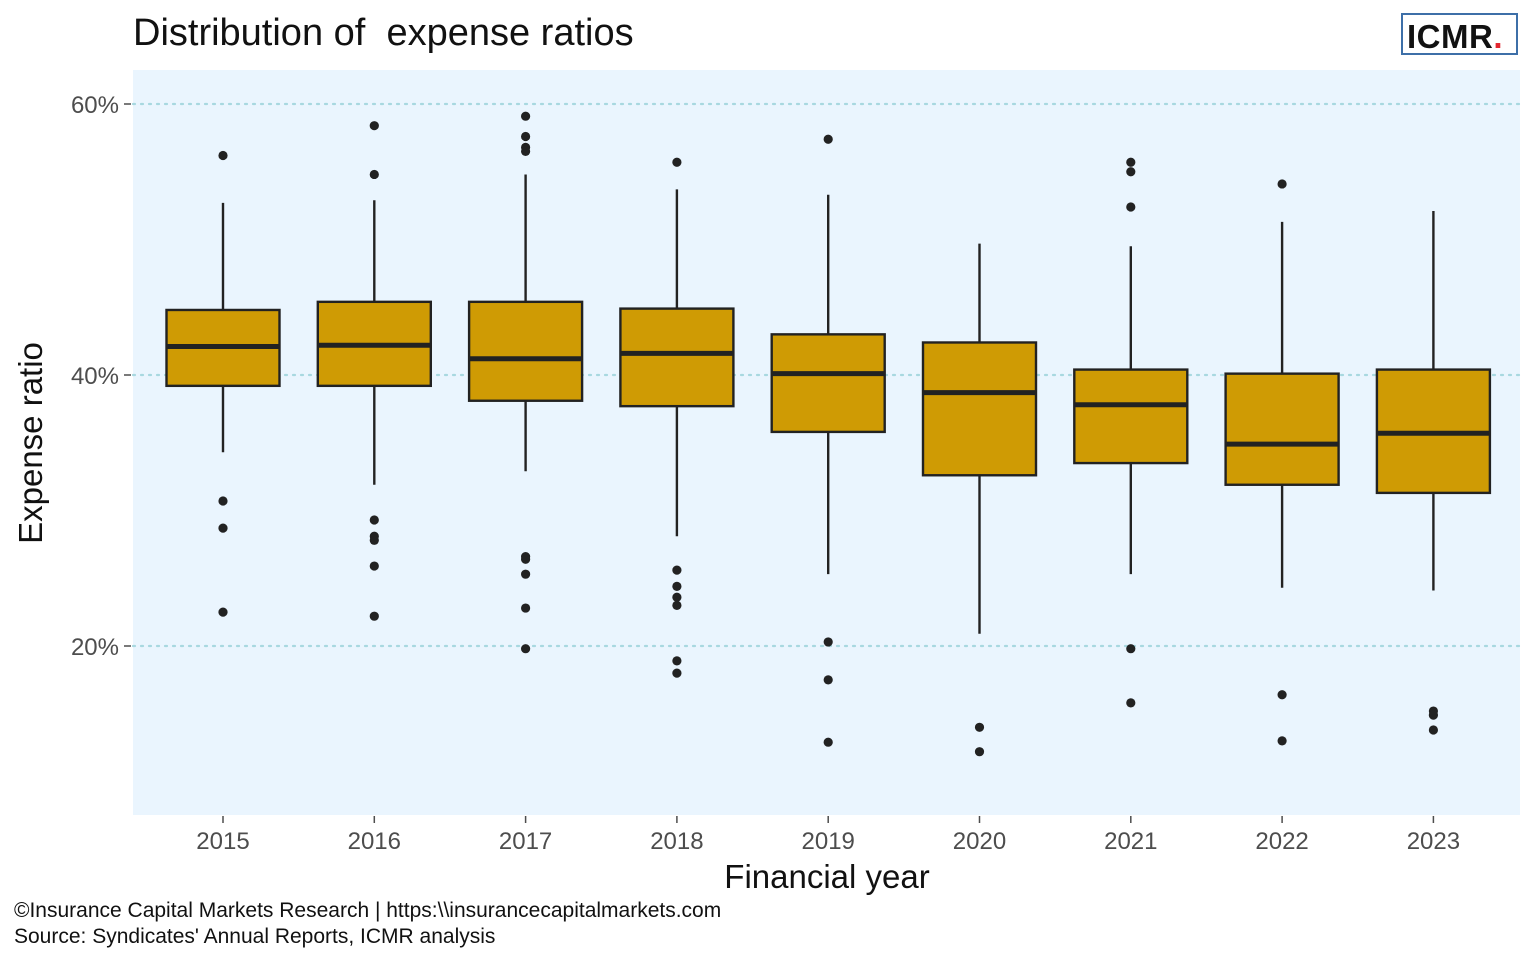  I want to click on box-2018, so click(677, 417).